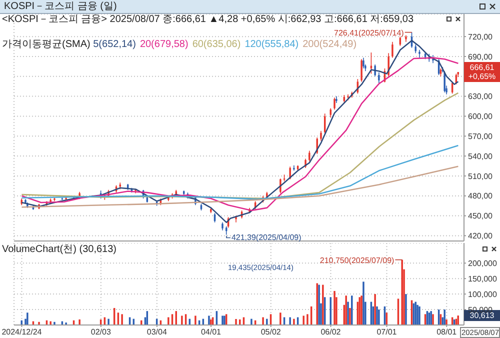  What do you see at coordinates (483, 263) in the screenshot?
I see `y-tick-label: 200,000` at bounding box center [483, 263].